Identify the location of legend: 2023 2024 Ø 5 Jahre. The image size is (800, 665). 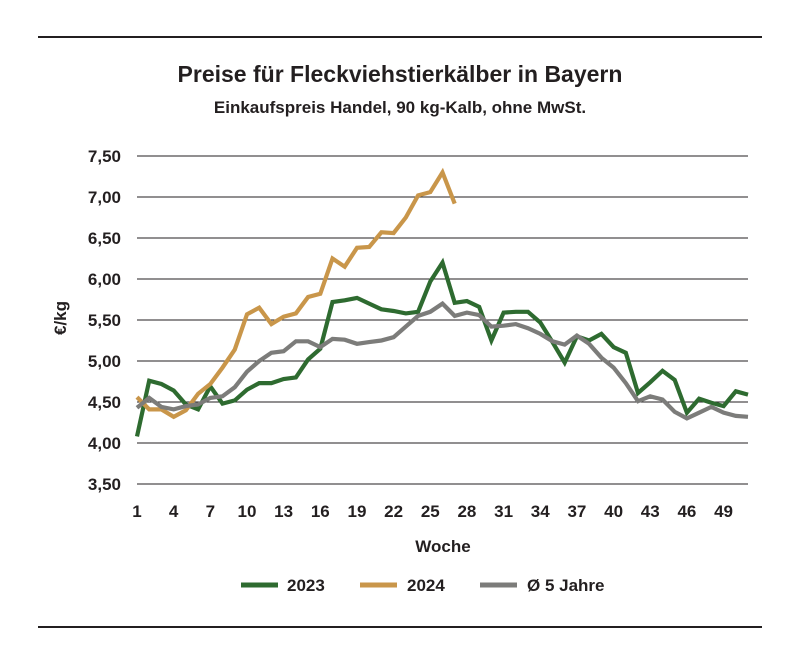
(423, 585).